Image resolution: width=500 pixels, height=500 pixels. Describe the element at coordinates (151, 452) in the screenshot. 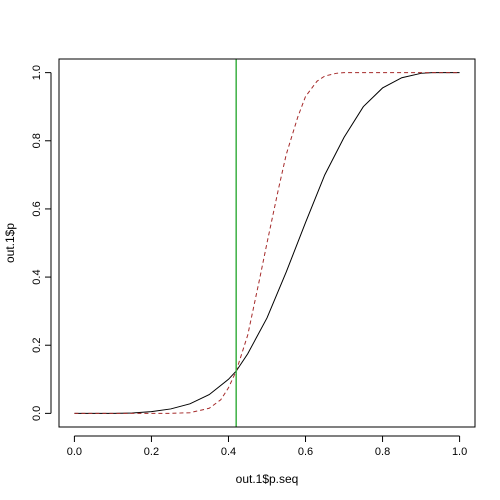

I see `x-tick-label: 0.2` at that location.